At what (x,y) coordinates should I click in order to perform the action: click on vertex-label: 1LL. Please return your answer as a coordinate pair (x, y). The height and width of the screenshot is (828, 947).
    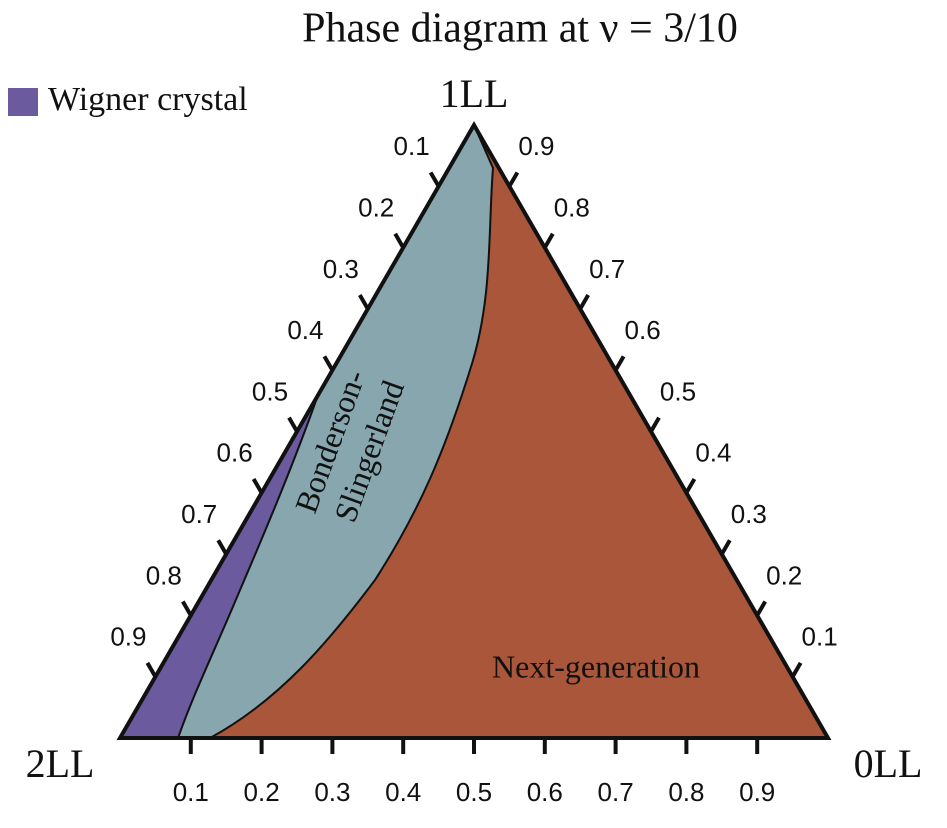
    Looking at the image, I should click on (474, 93).